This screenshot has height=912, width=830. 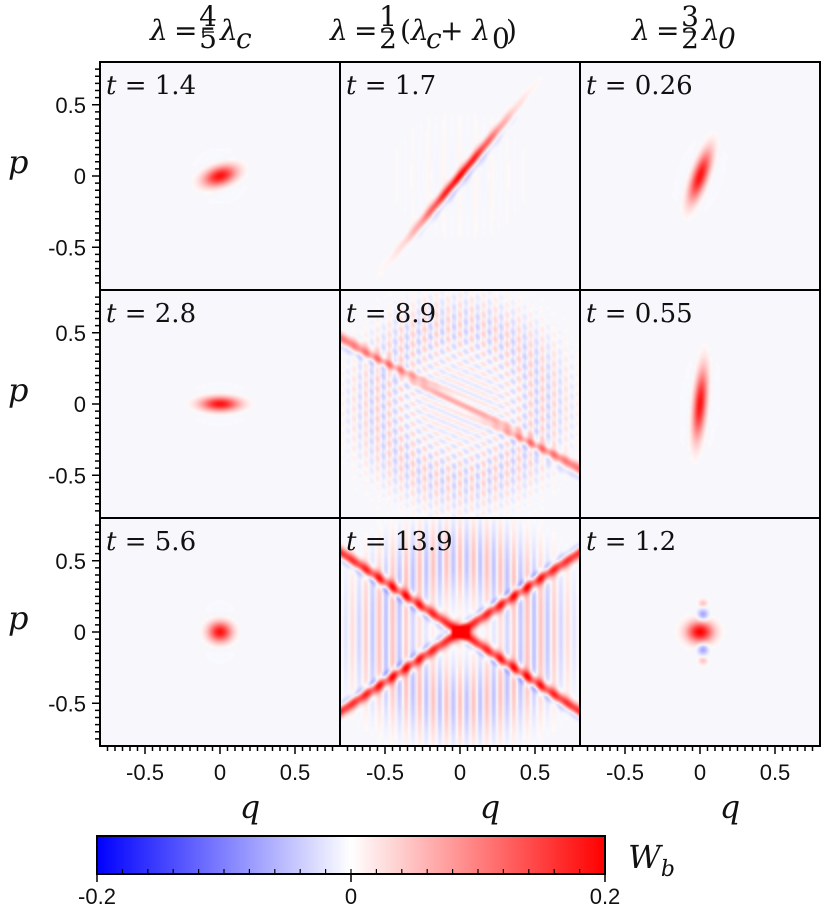 What do you see at coordinates (220, 632) in the screenshot?
I see `heatmap-panel-r2-c0` at bounding box center [220, 632].